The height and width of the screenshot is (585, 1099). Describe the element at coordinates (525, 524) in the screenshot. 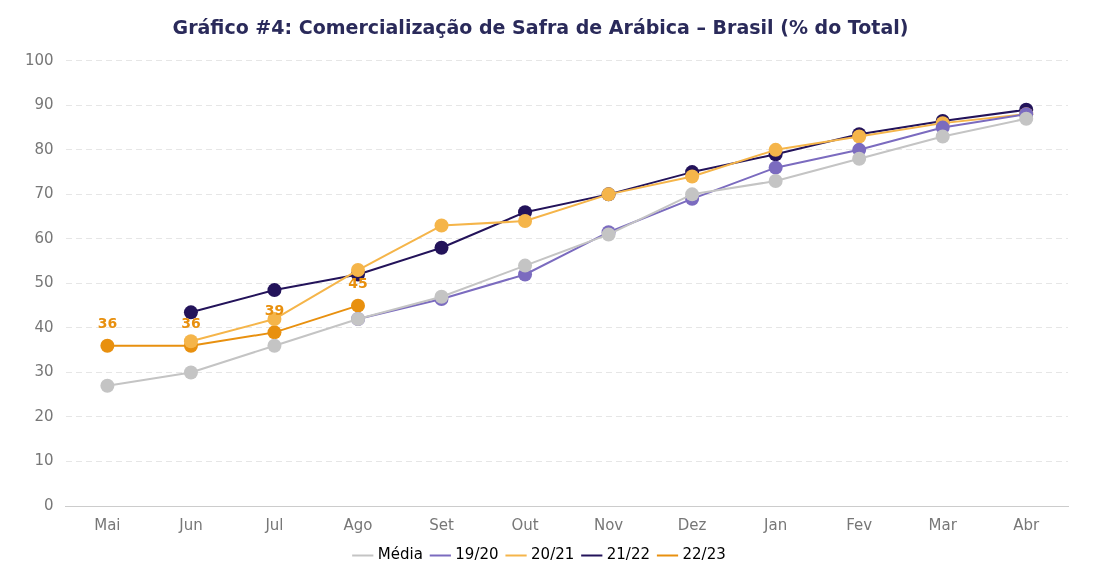

I see `x-tick-label: Out` at that location.